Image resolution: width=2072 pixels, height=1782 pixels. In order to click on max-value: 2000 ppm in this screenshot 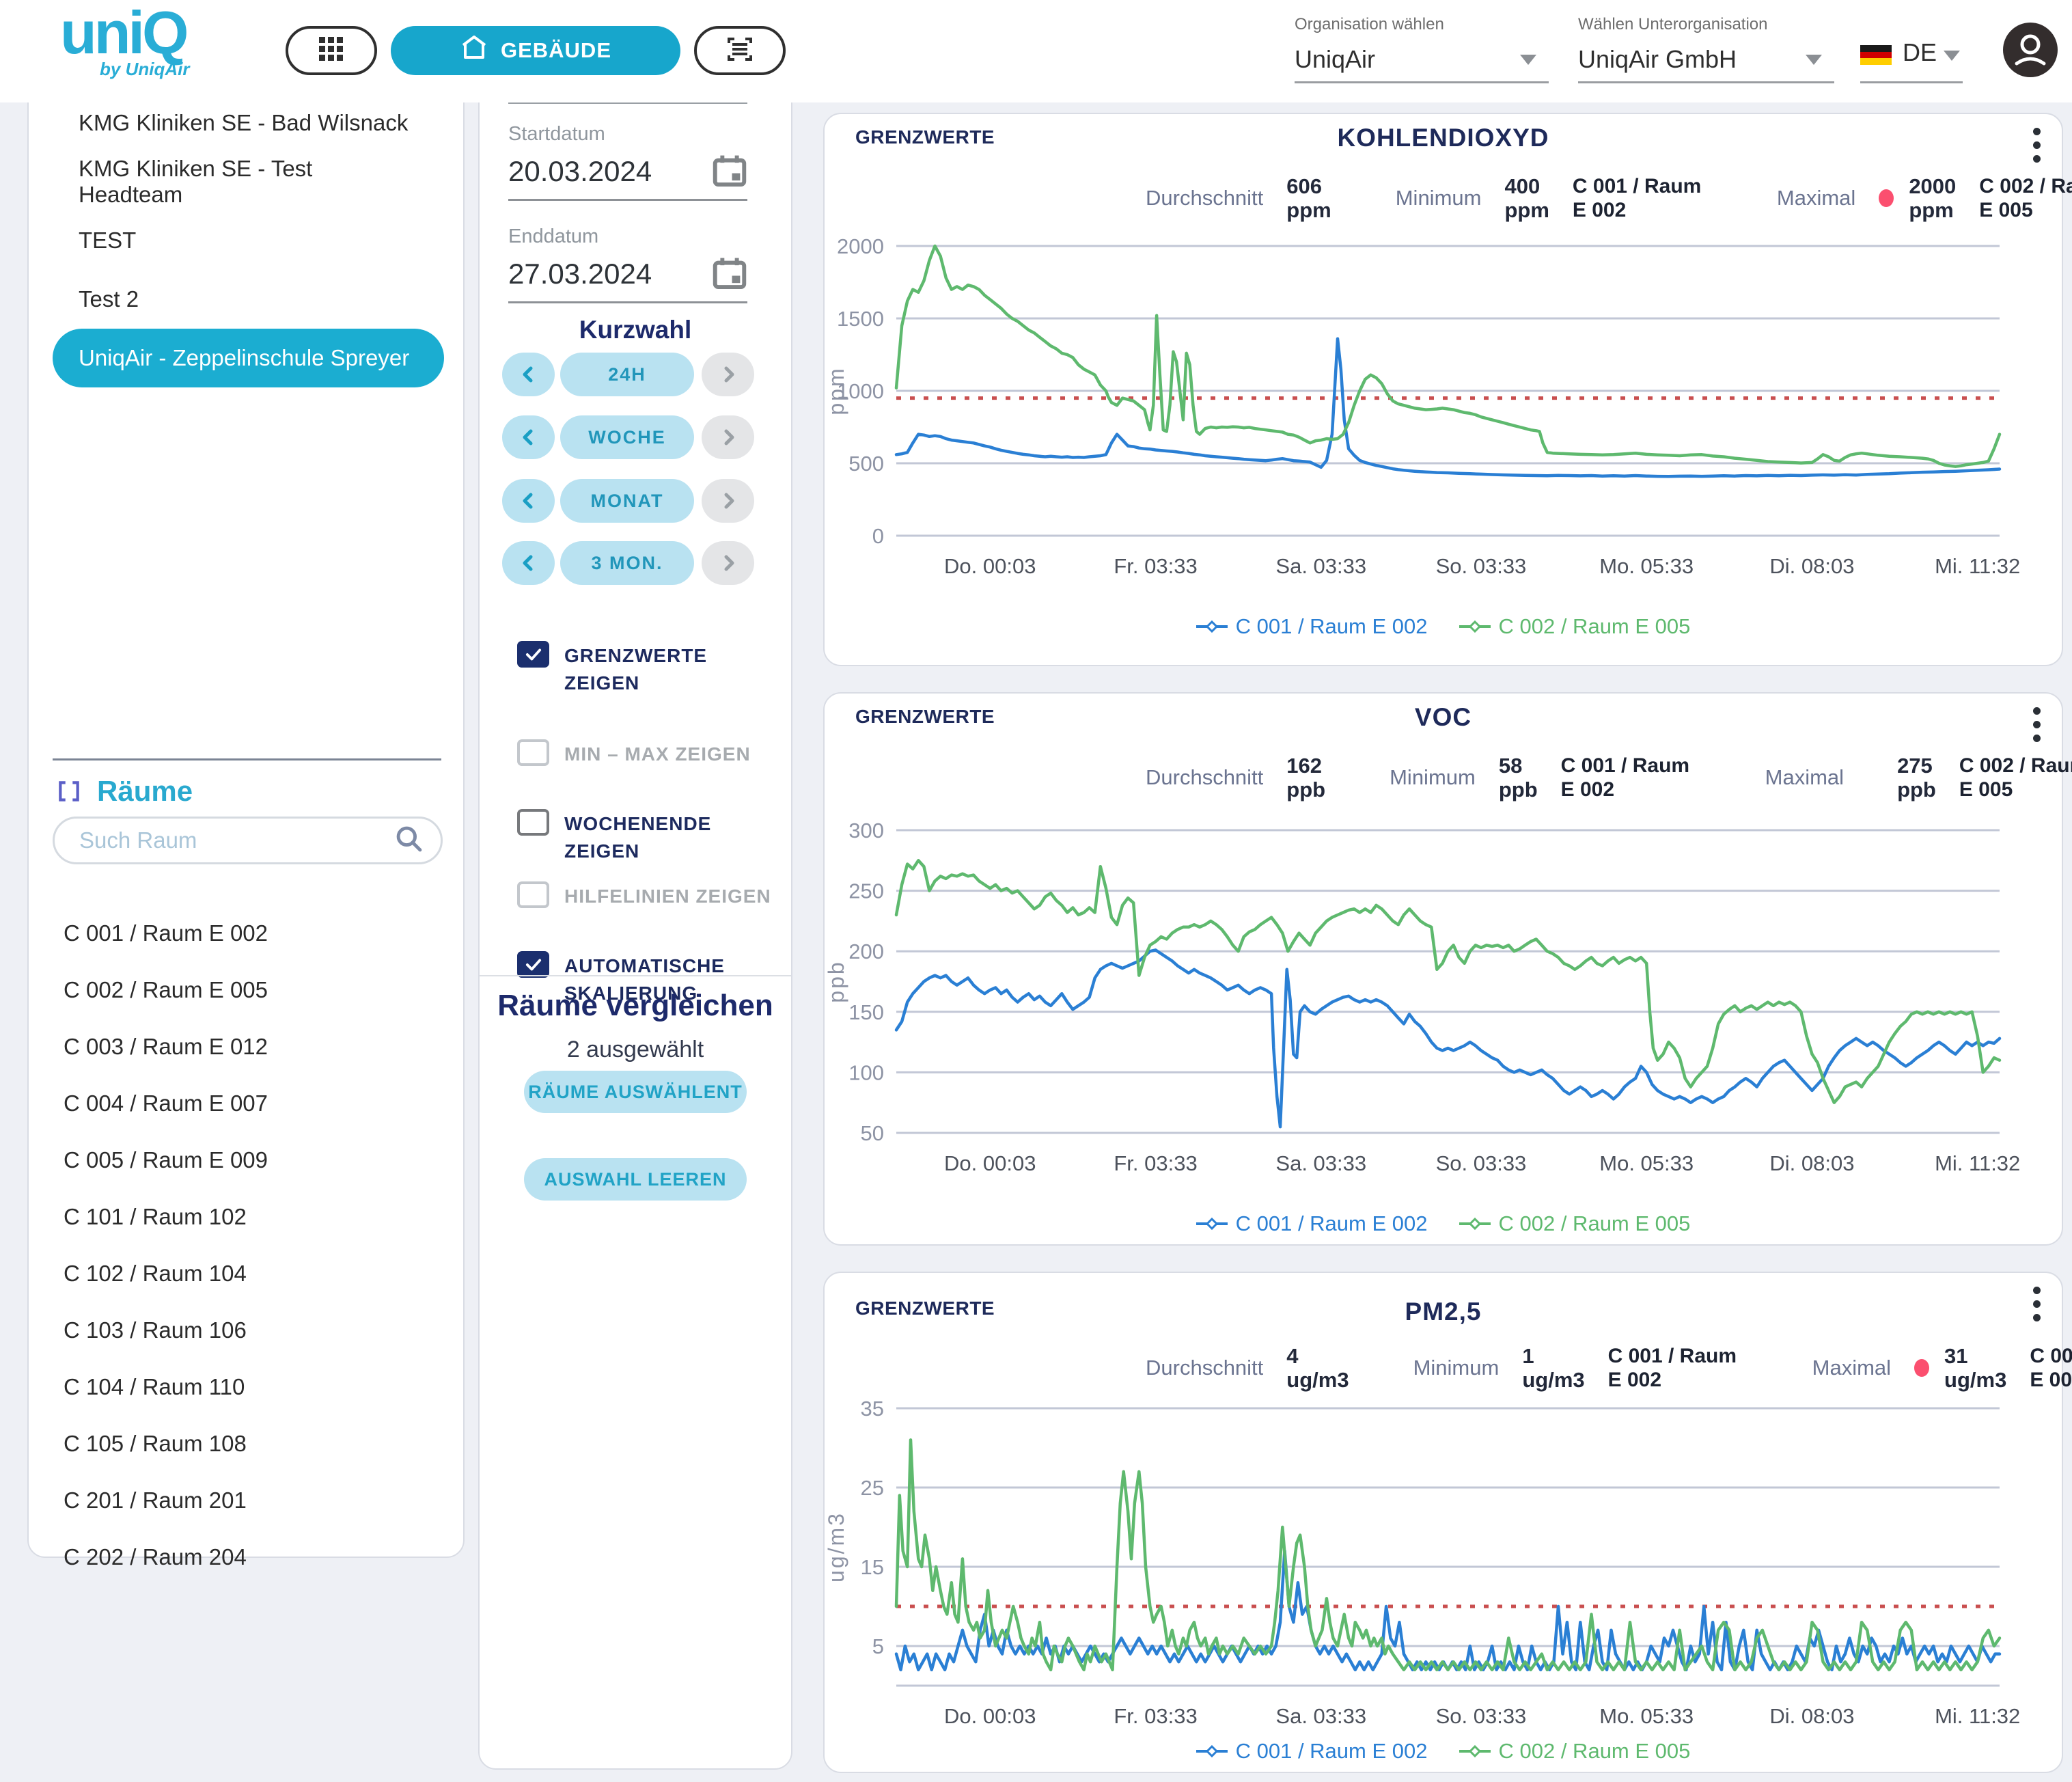, I will do `click(1933, 198)`.